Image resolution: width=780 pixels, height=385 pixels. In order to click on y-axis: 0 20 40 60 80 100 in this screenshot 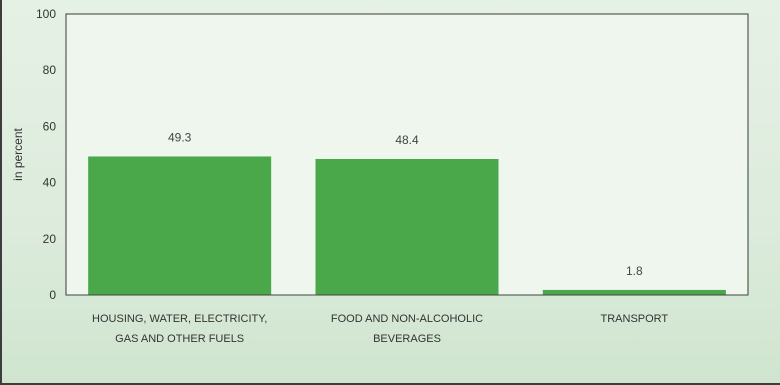, I will do `click(46, 154)`.